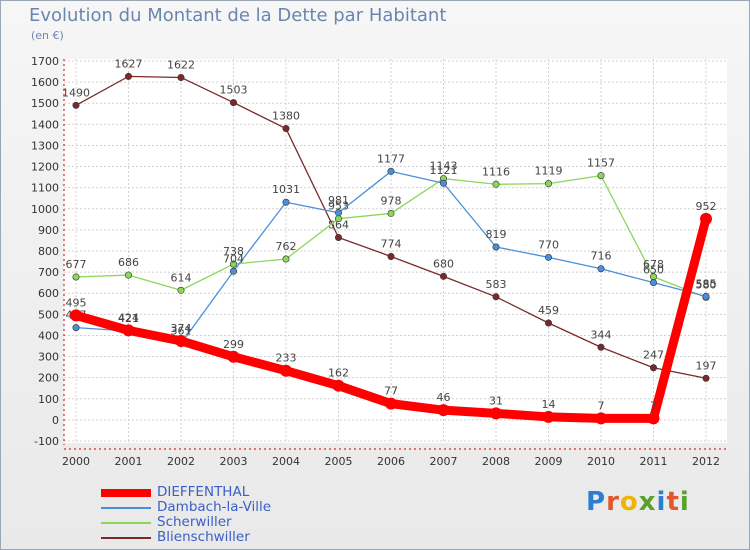 Image resolution: width=750 pixels, height=550 pixels. What do you see at coordinates (45, 82) in the screenshot?
I see `y-tick-label: 1600` at bounding box center [45, 82].